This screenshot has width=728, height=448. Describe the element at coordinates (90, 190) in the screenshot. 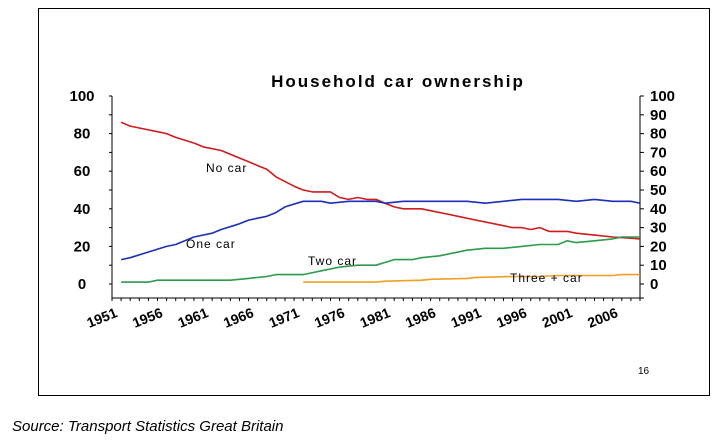

I see `left-axis-ticks: 100 80 60 40 20 0` at that location.